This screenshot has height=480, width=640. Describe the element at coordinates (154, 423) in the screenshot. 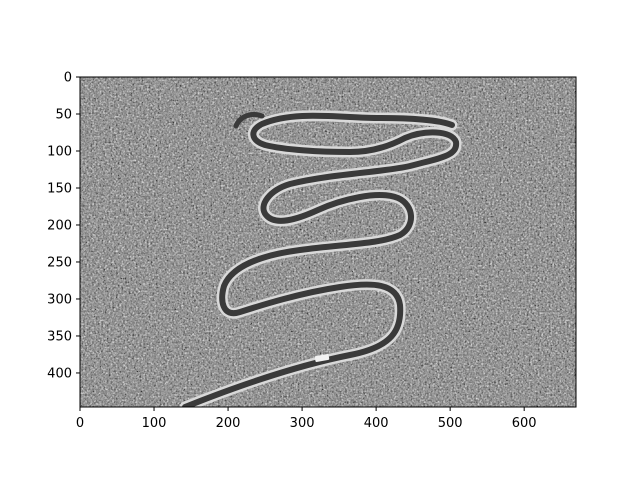

I see `x-tick-label: 100` at that location.